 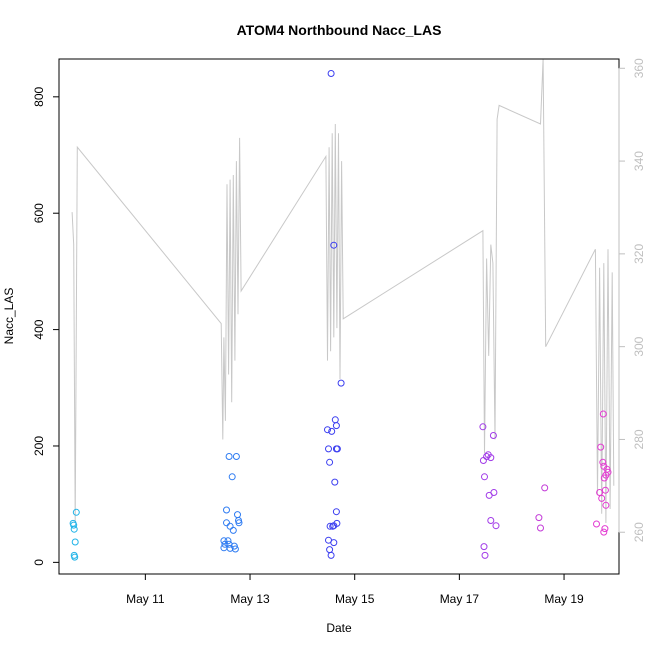 What do you see at coordinates (639, 346) in the screenshot?
I see `right-tick-label: 300` at bounding box center [639, 346].